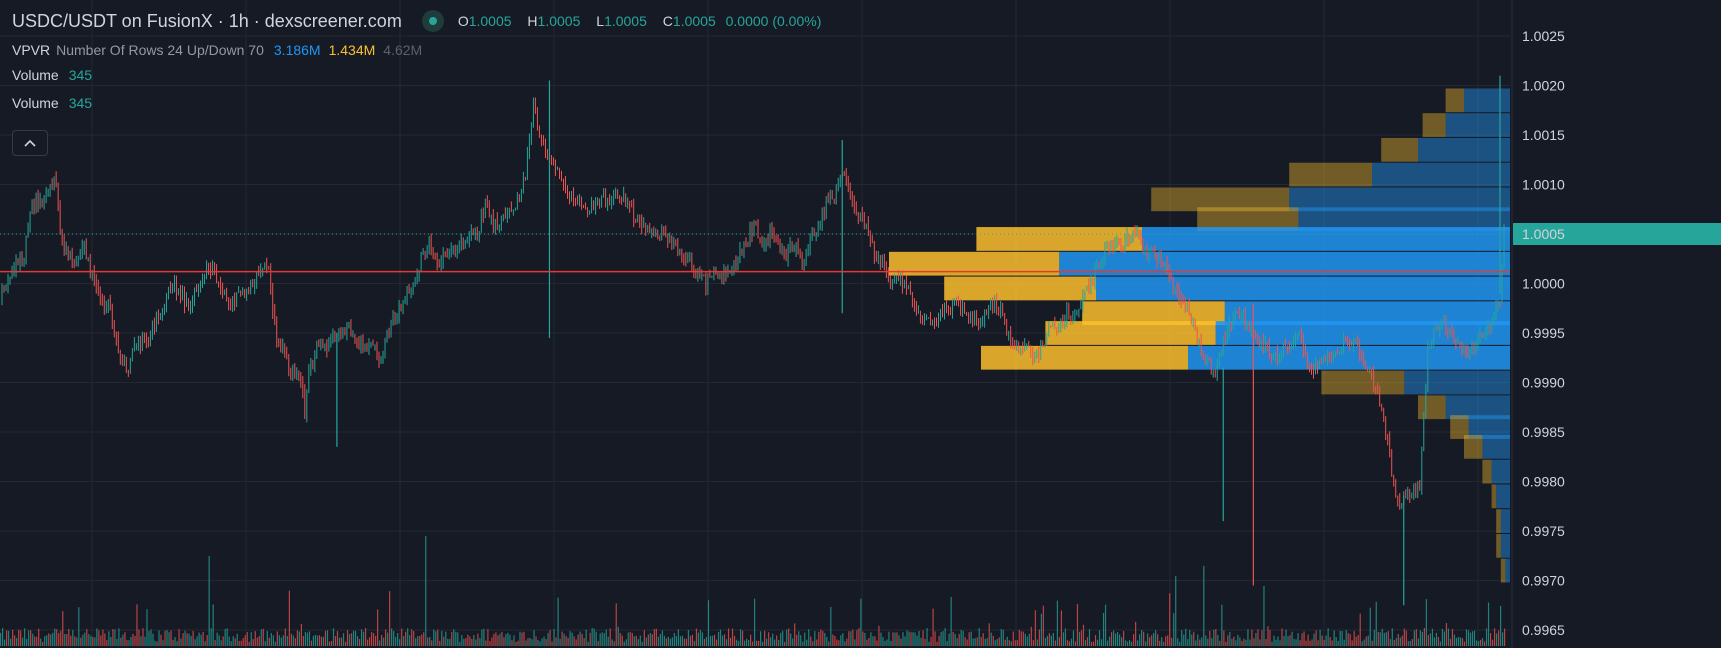 Image resolution: width=1721 pixels, height=648 pixels. What do you see at coordinates (30, 143) in the screenshot?
I see `collapse-legend-button` at bounding box center [30, 143].